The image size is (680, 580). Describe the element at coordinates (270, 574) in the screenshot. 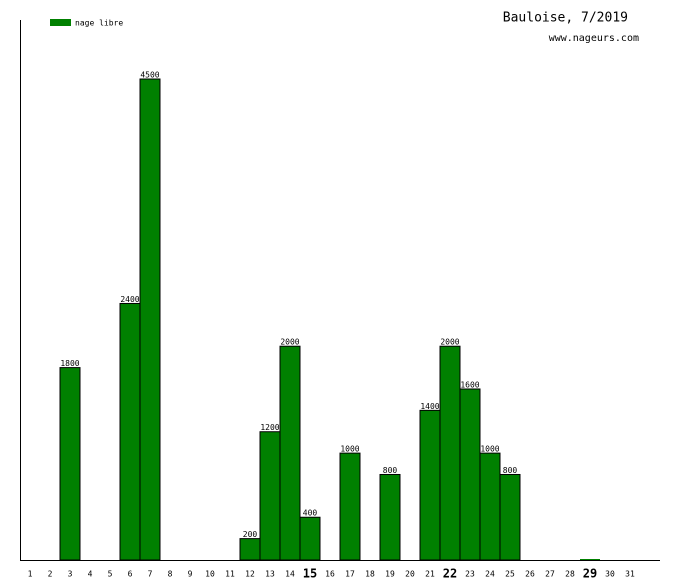

I see `x-tick-label: 13` at that location.